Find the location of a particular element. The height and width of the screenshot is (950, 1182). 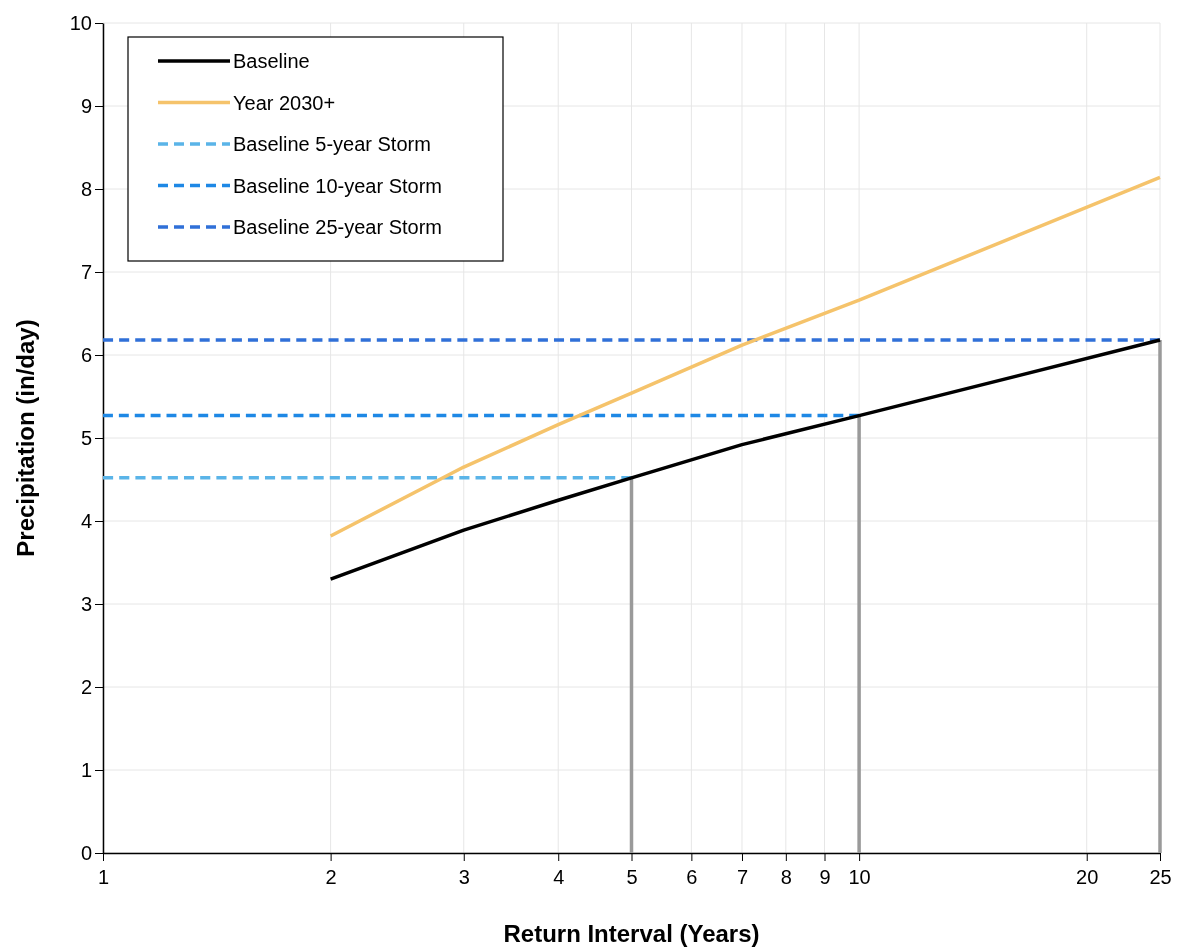

x-axis-title: Return Interval (Years) is located at coordinates (631, 933).